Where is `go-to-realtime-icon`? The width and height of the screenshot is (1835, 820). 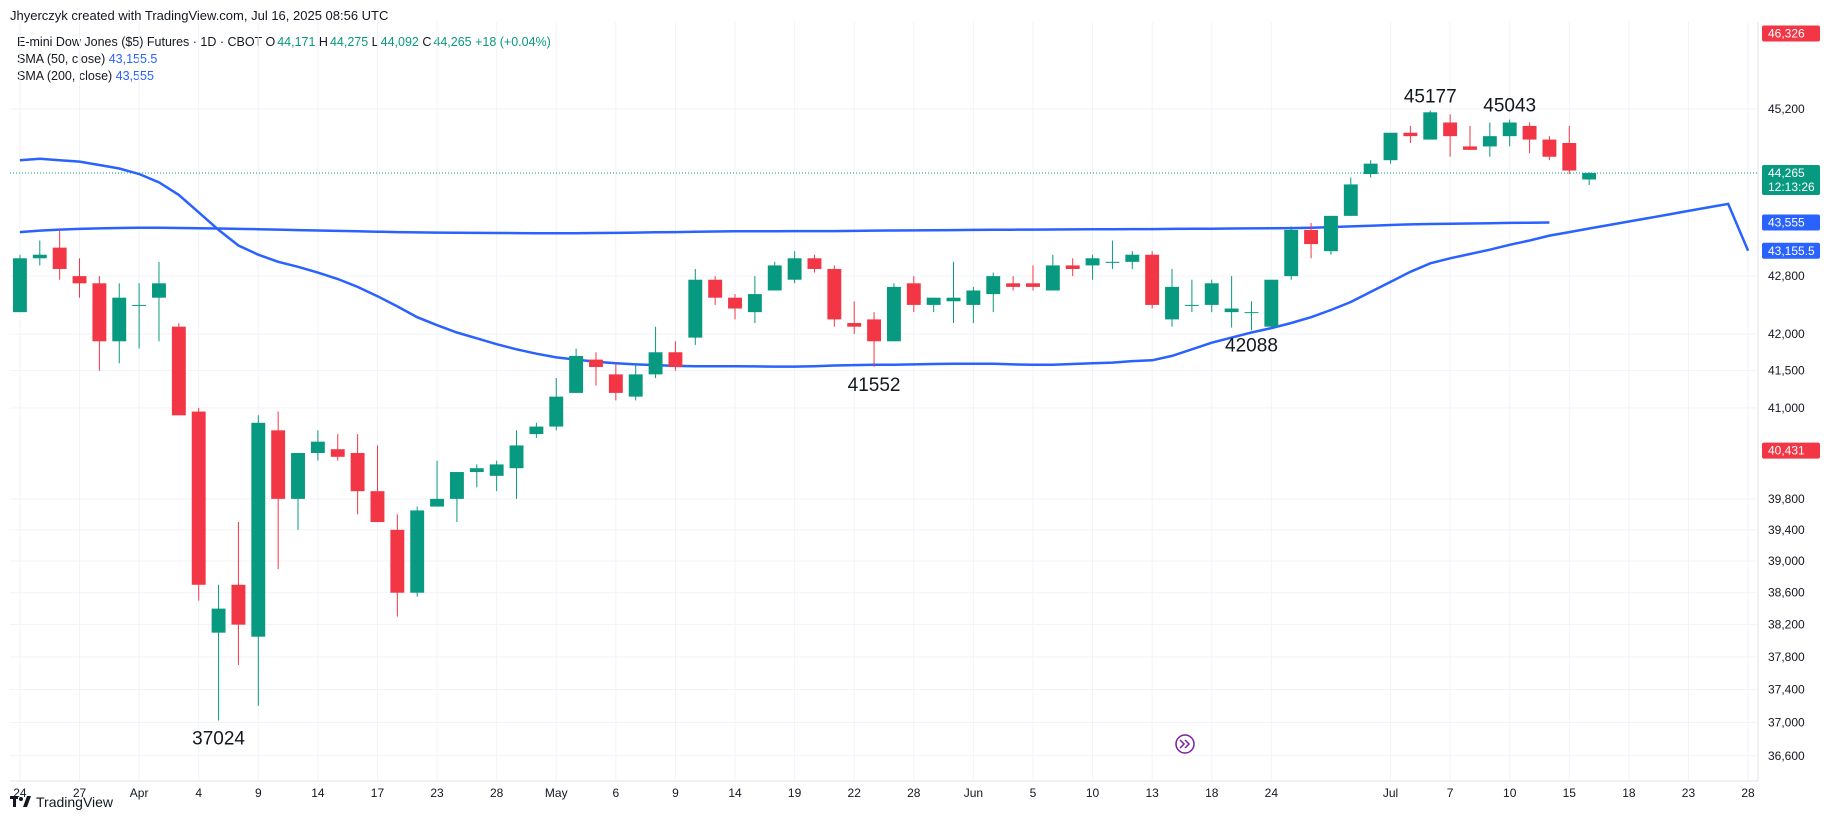 go-to-realtime-icon is located at coordinates (1185, 744).